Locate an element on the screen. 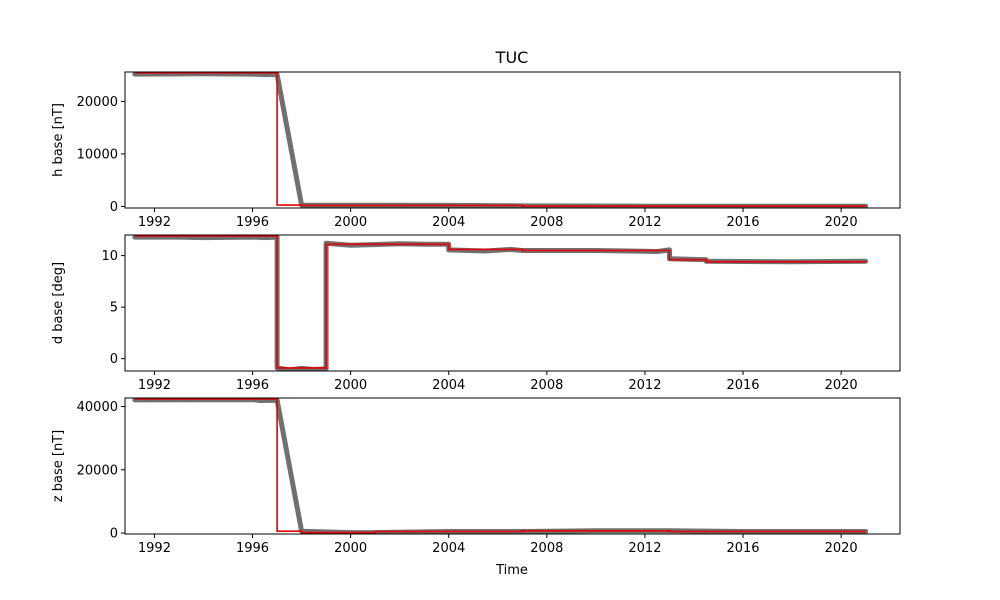 The height and width of the screenshot is (600, 1000). x-tick-label-h-2016: 2016 is located at coordinates (742, 222).